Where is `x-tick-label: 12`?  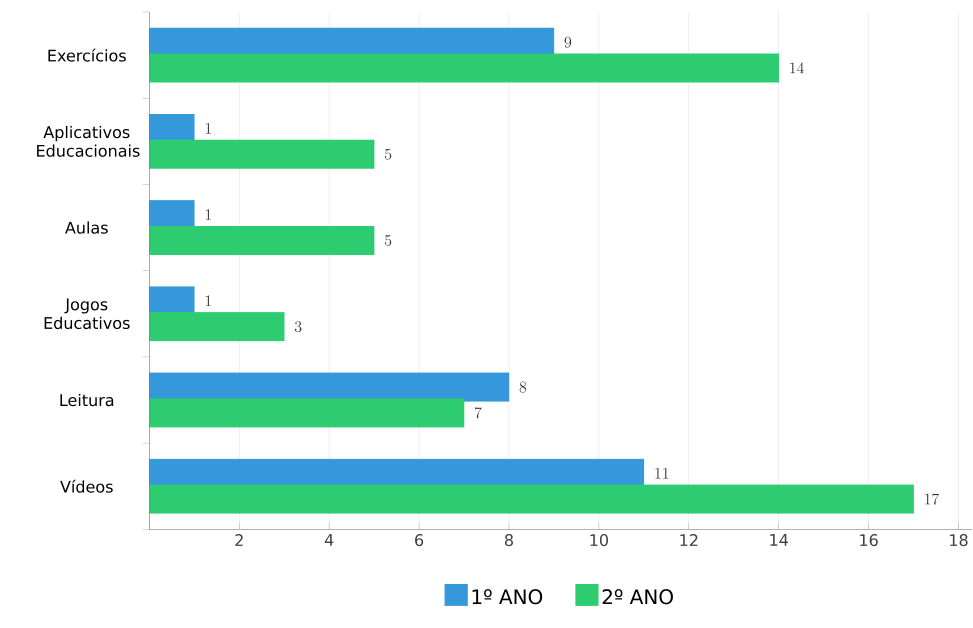 x-tick-label: 12 is located at coordinates (689, 540).